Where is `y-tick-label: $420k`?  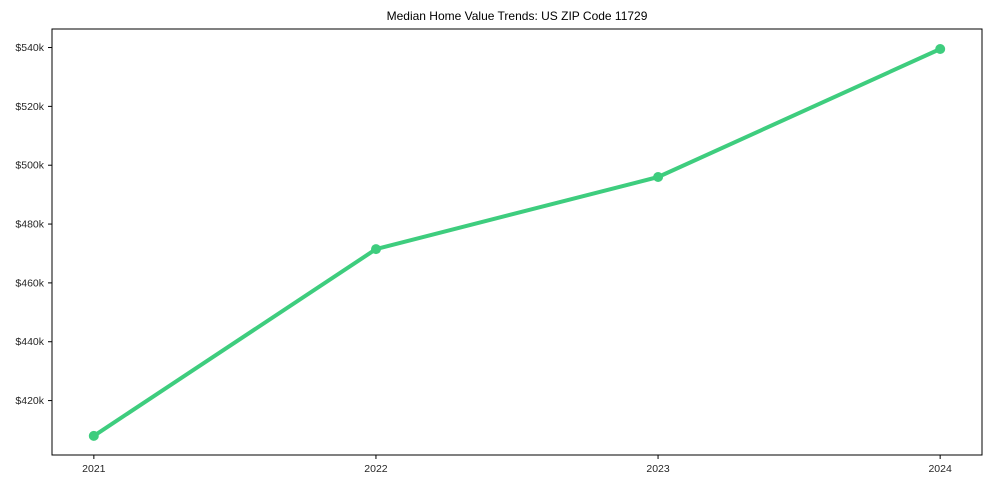 y-tick-label: $420k is located at coordinates (29, 401).